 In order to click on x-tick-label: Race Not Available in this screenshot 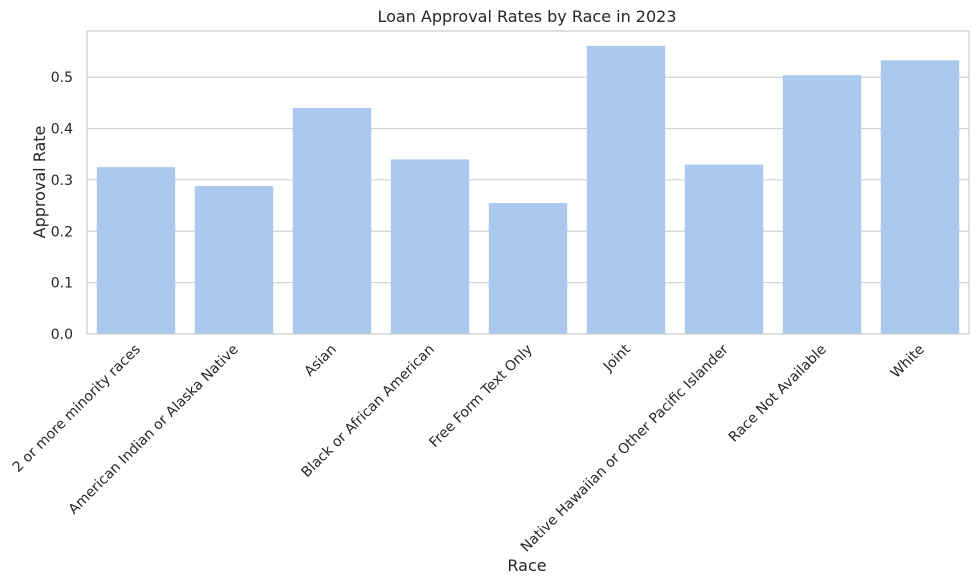, I will do `click(778, 394)`.